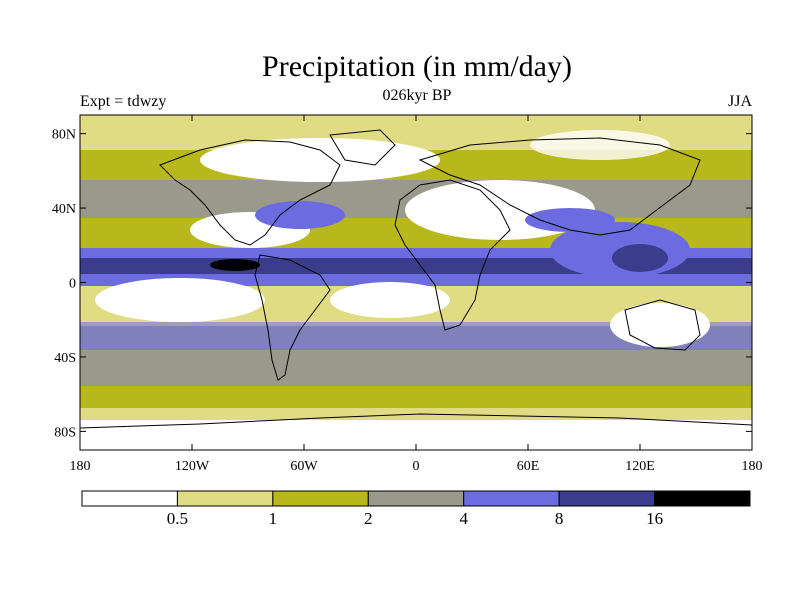  Describe the element at coordinates (452, 255) in the screenshot. I see `coast-europe-africa` at that location.